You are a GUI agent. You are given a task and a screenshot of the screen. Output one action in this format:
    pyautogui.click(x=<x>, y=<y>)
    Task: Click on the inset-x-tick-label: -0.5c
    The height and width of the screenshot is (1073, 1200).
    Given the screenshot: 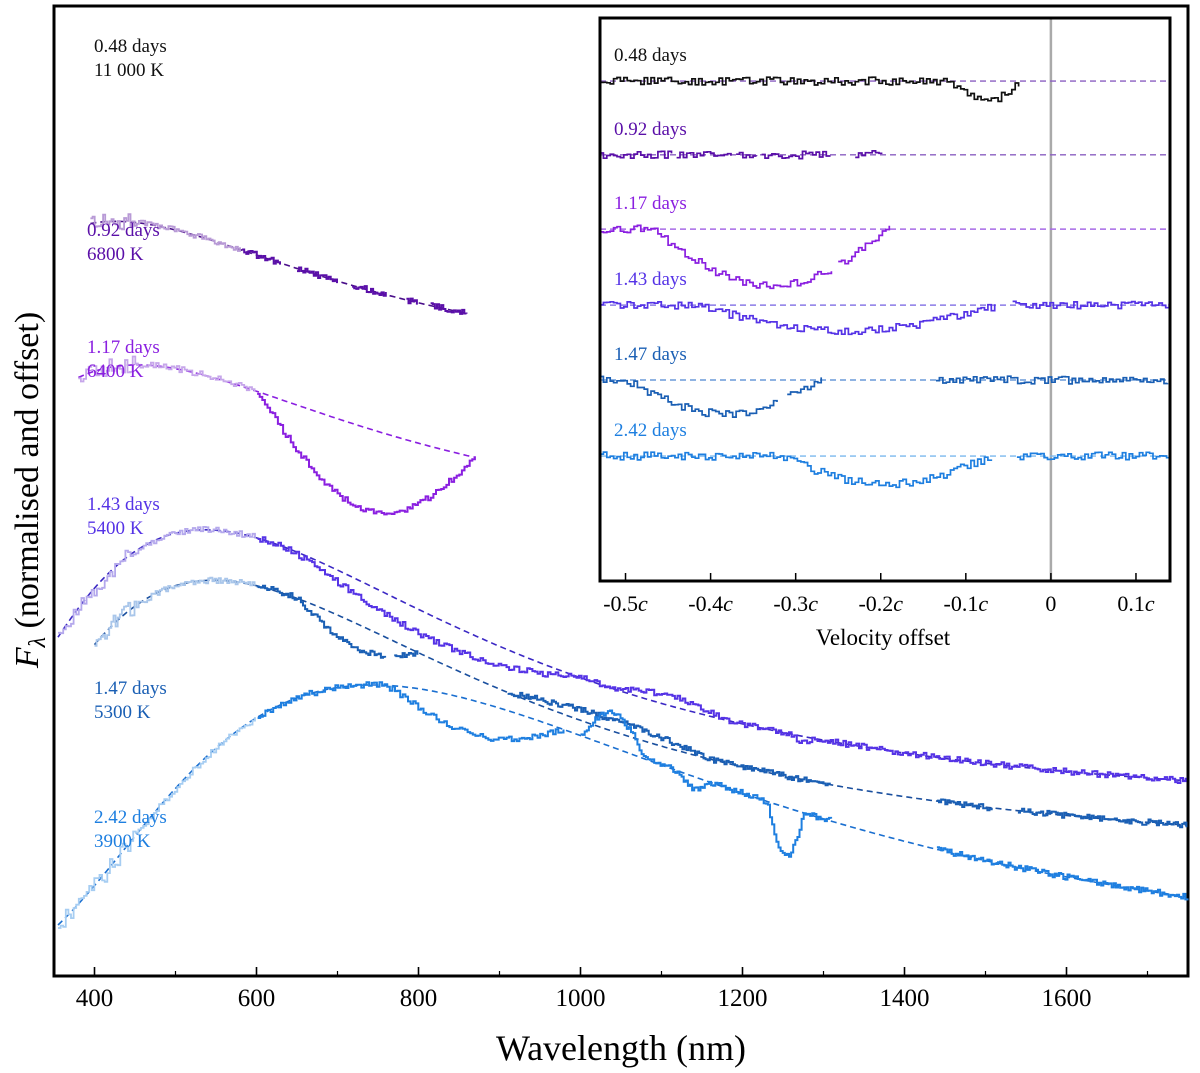 What is the action you would take?
    pyautogui.click(x=625, y=603)
    